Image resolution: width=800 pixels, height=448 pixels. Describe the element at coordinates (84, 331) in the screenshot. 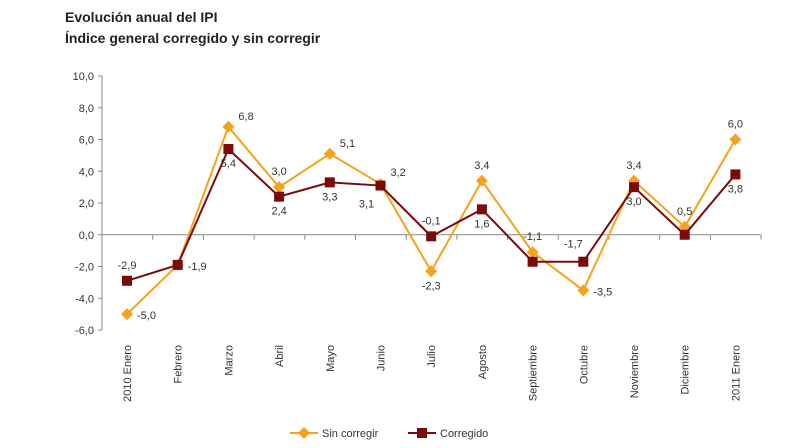

I see `y-tick-label: -6,0` at that location.